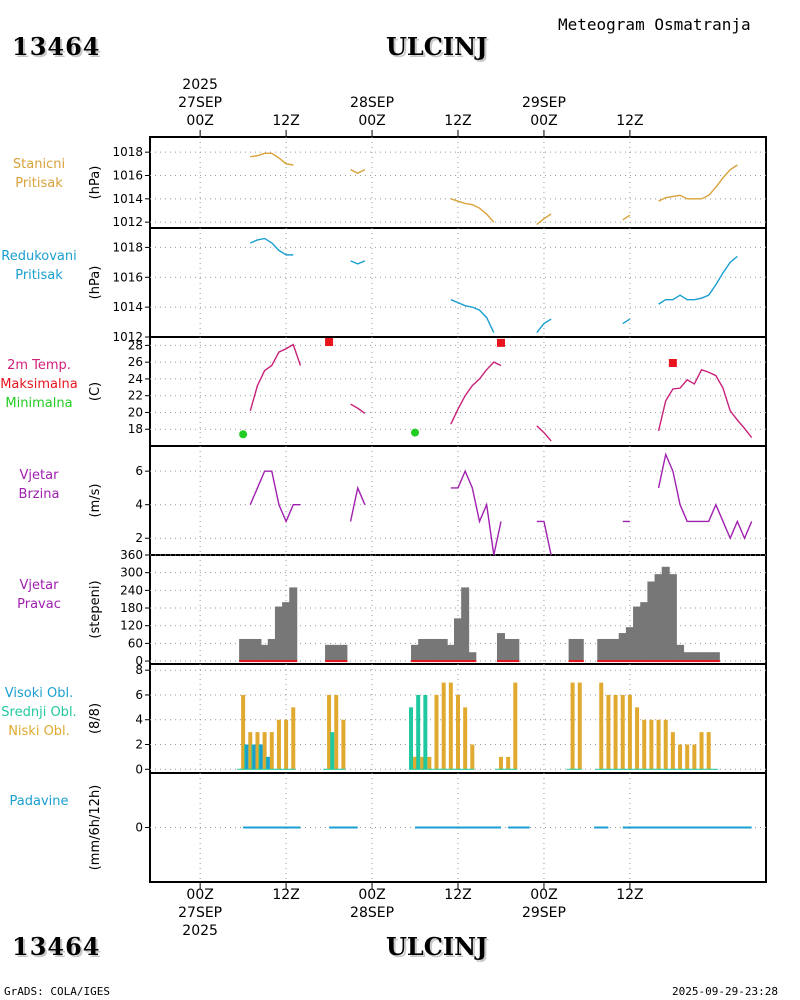 The image size is (800, 1000). What do you see at coordinates (131, 573) in the screenshot?
I see `ytick-label-wind_dir: 300` at bounding box center [131, 573].